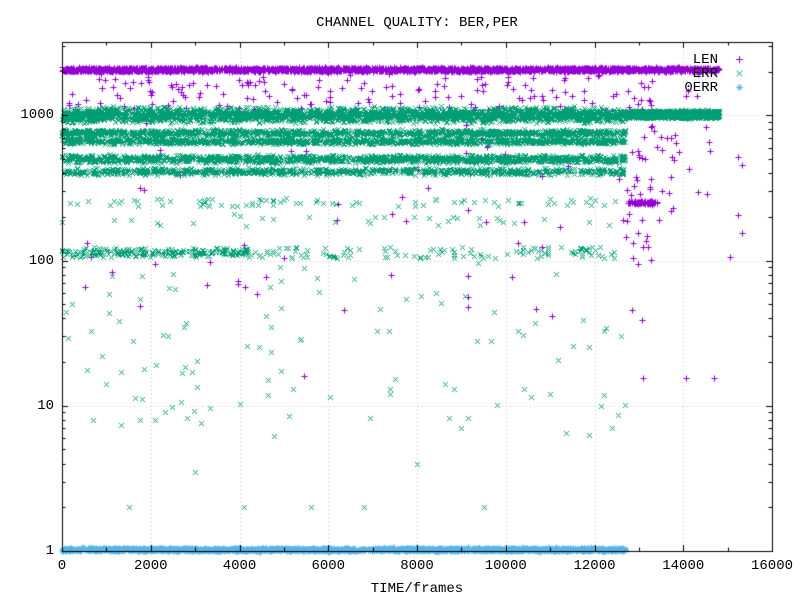 The height and width of the screenshot is (600, 800). What do you see at coordinates (417, 23) in the screenshot?
I see `chart-title: CHANNEL QUALITY: BER,PER` at bounding box center [417, 23].